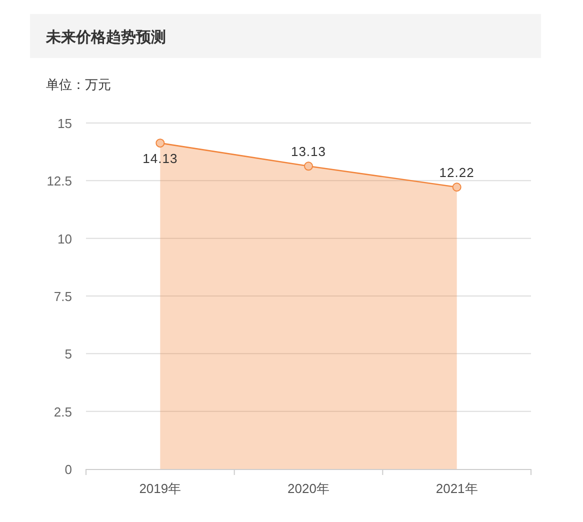 The width and height of the screenshot is (583, 522). I want to click on y-tick-label: 0, so click(68, 469).